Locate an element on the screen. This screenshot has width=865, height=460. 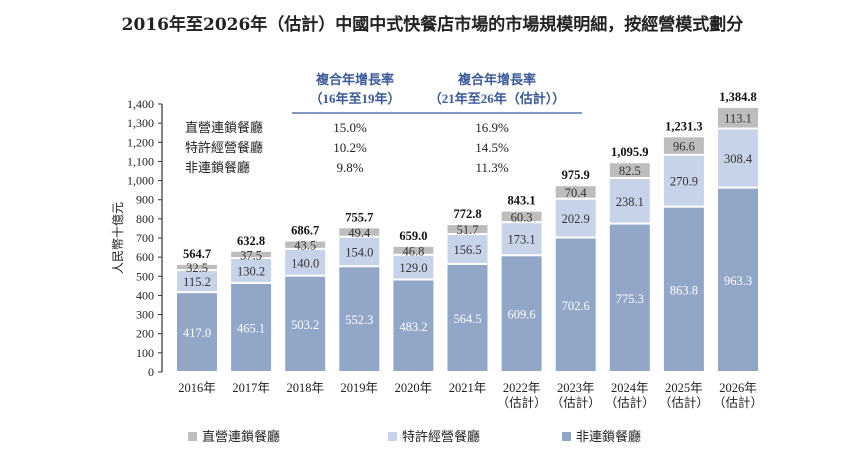
total-label: 1,384.8 is located at coordinates (738, 97).